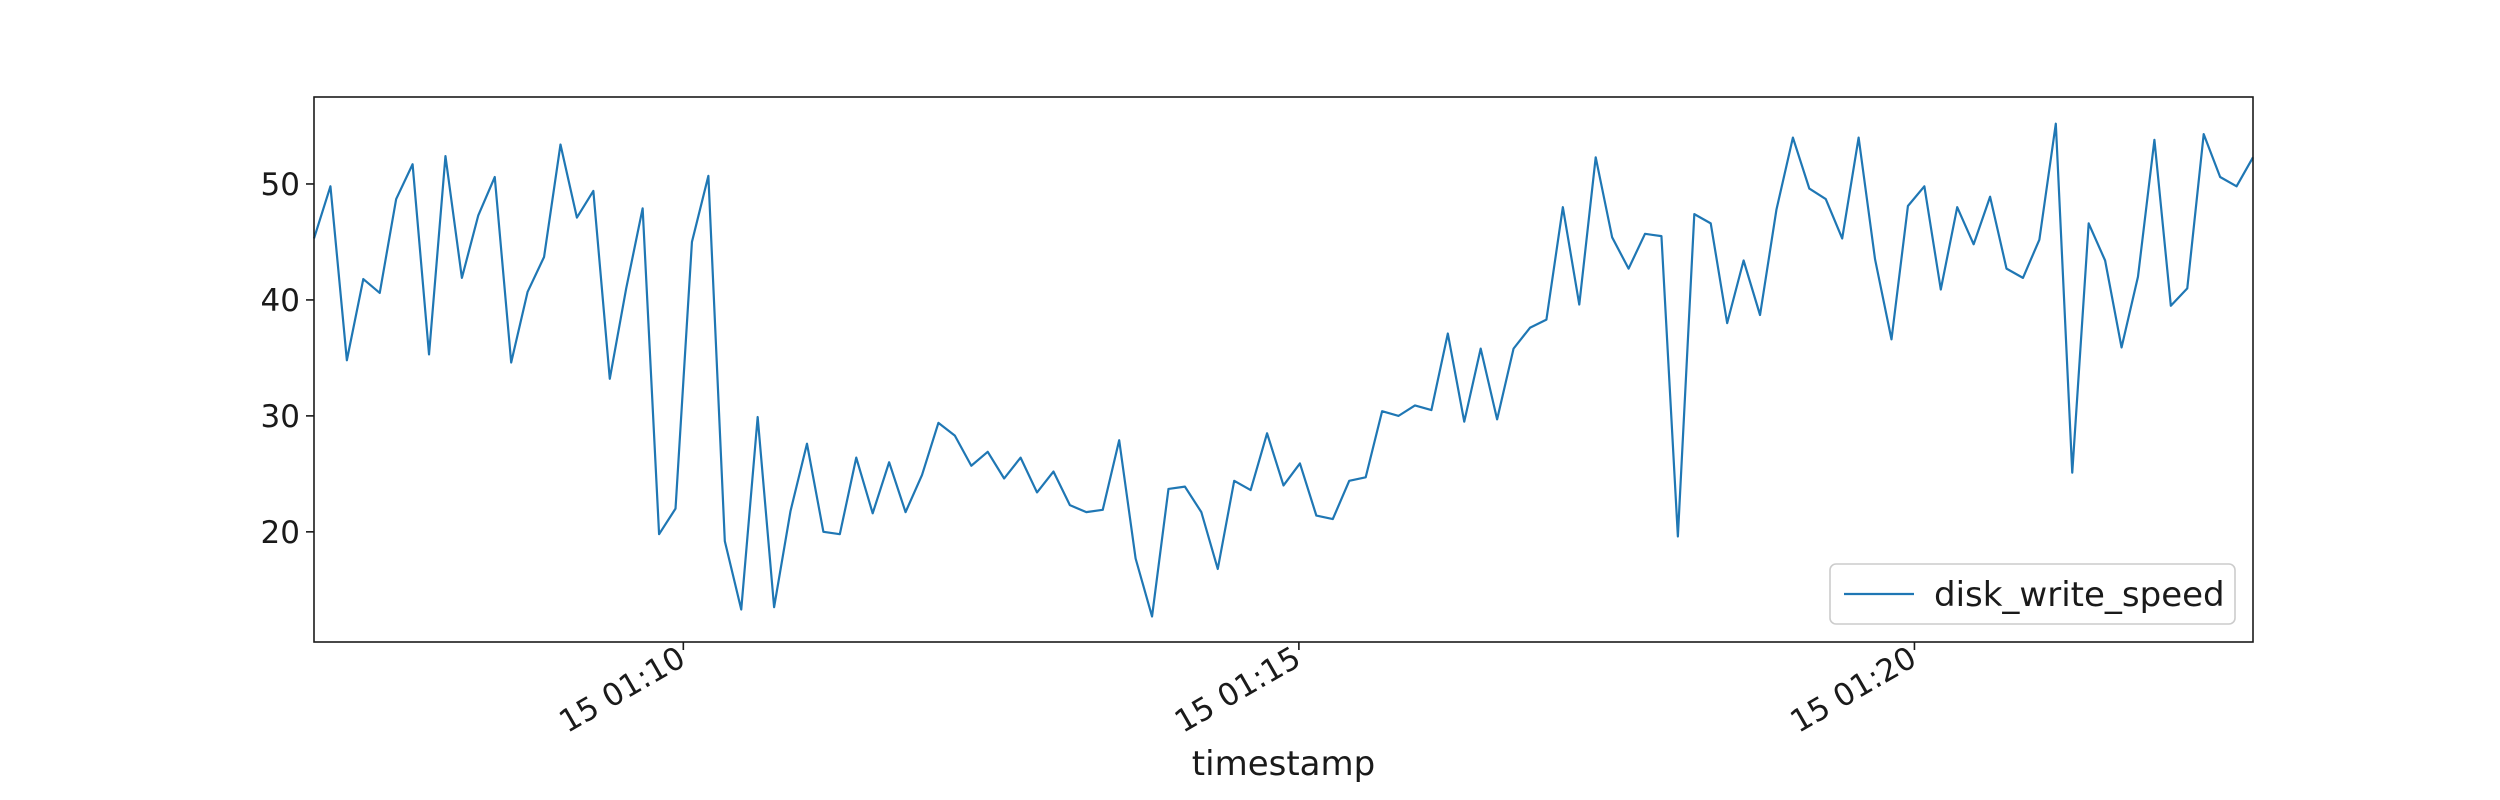 The width and height of the screenshot is (2500, 800). Describe the element at coordinates (280, 185) in the screenshot. I see `y-tick-label-50: 50` at that location.